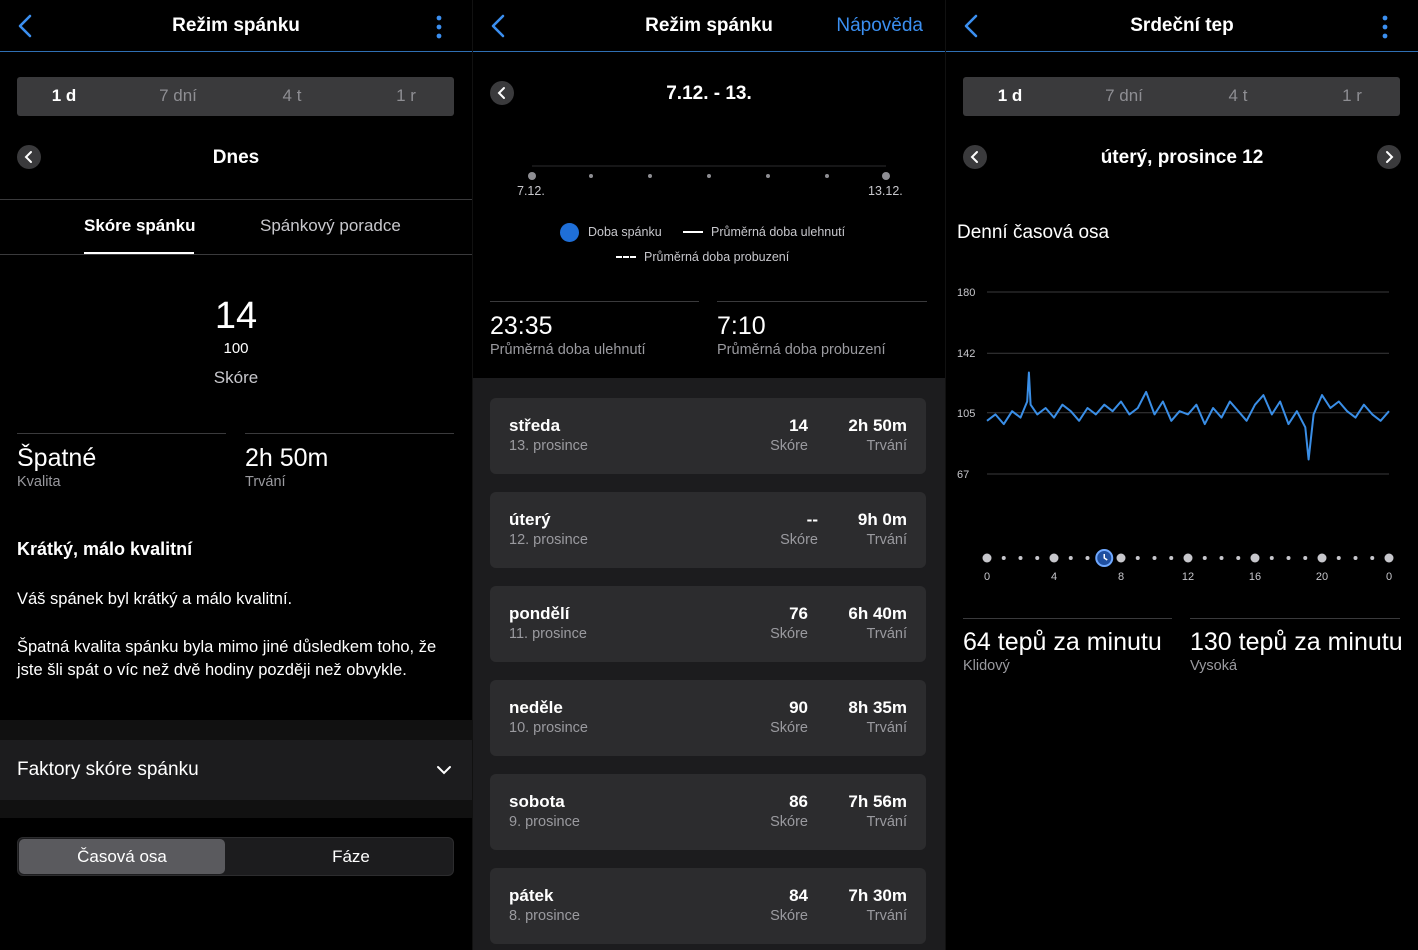  Describe the element at coordinates (877, 895) in the screenshot. I see `day-duration: 7h 30m` at that location.